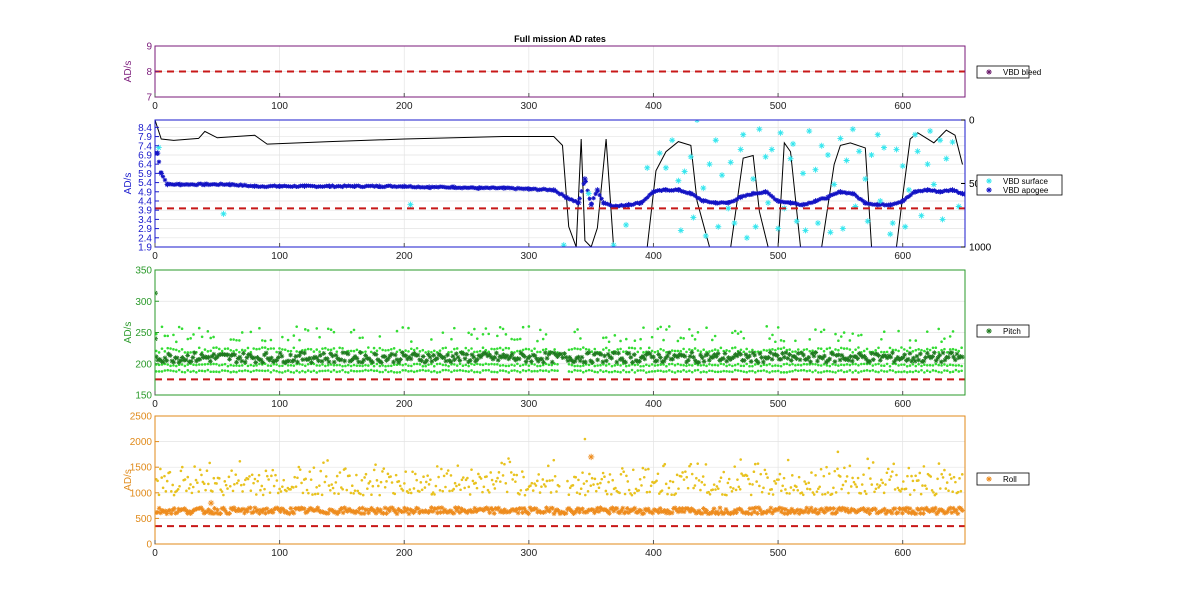  I want to click on x-tick-label: 0, so click(155, 106).